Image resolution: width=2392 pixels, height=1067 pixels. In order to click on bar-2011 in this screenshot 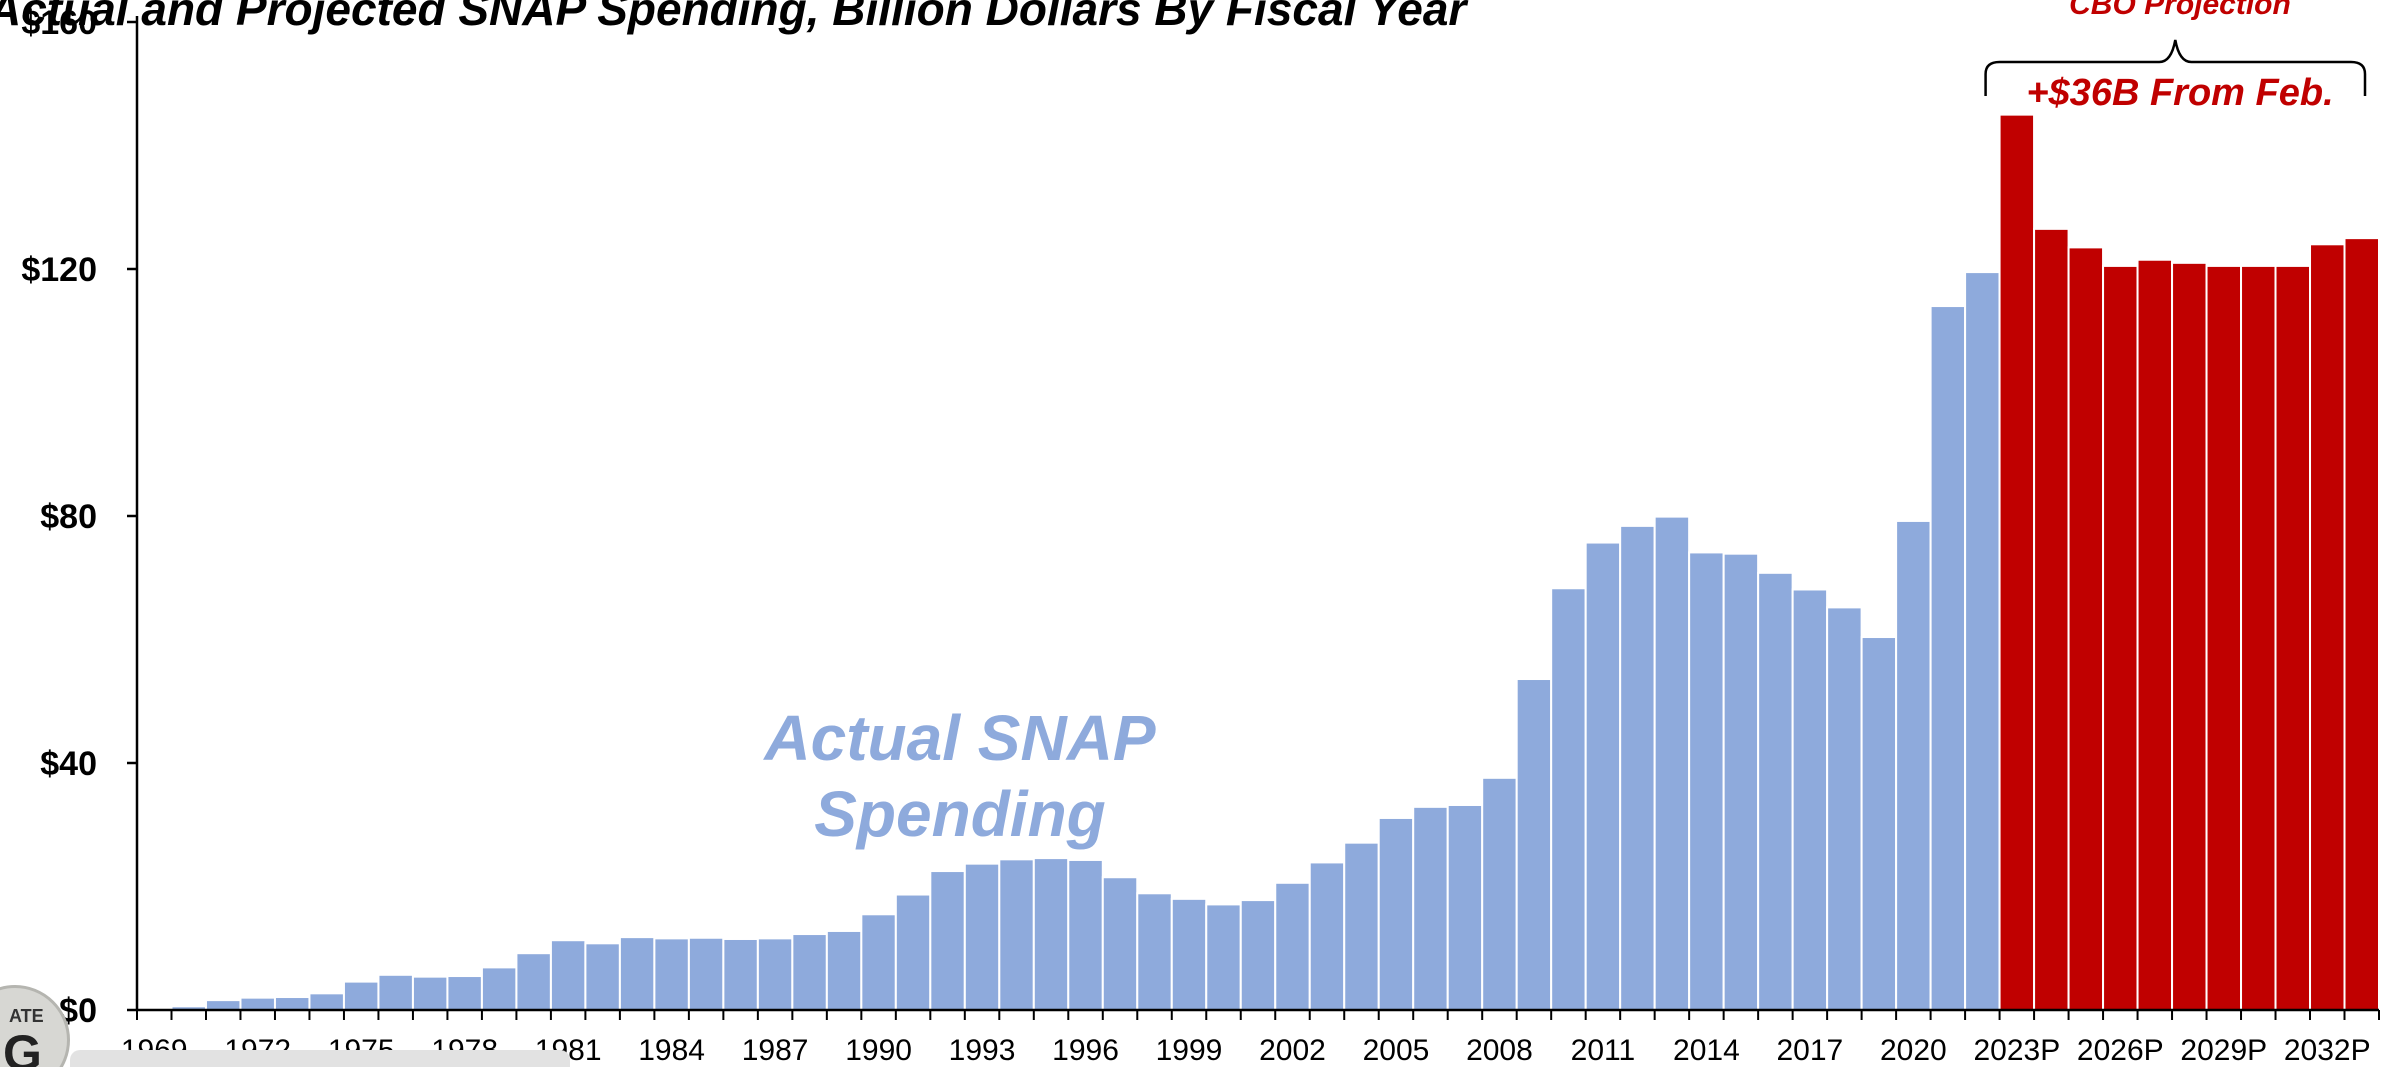, I will do `click(1603, 776)`.